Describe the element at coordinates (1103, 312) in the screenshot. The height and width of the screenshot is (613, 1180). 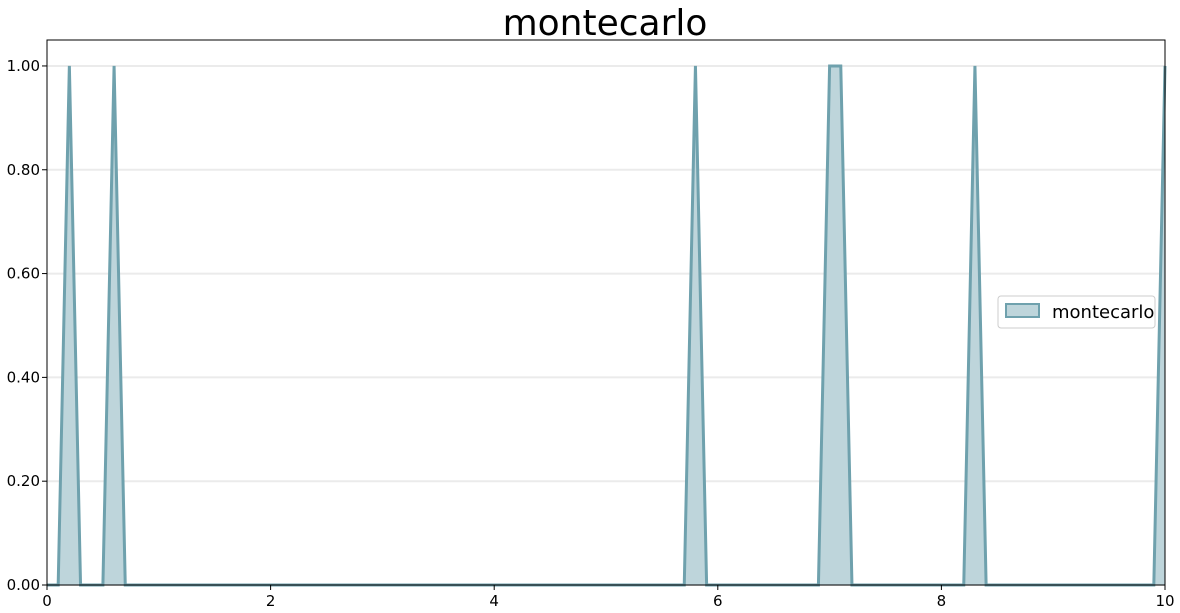
I see `legend-label: montecarlo` at that location.